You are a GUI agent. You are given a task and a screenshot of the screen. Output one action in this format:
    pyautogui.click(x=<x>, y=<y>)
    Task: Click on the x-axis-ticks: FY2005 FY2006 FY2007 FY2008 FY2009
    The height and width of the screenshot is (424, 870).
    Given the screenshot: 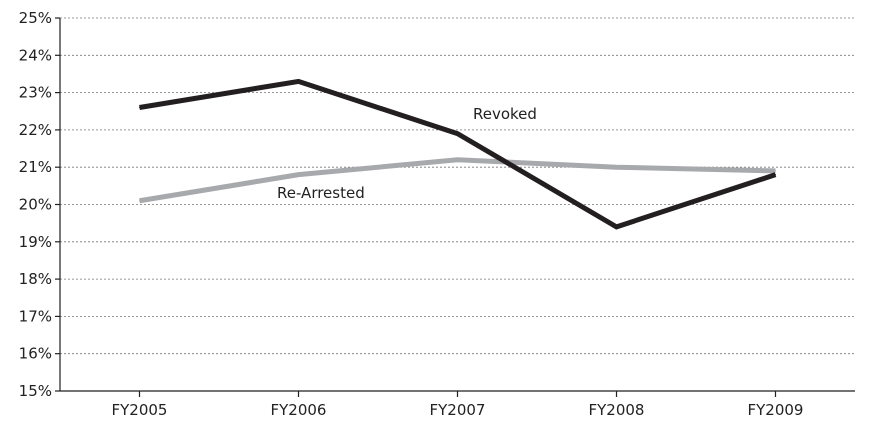 What is the action you would take?
    pyautogui.click(x=458, y=405)
    